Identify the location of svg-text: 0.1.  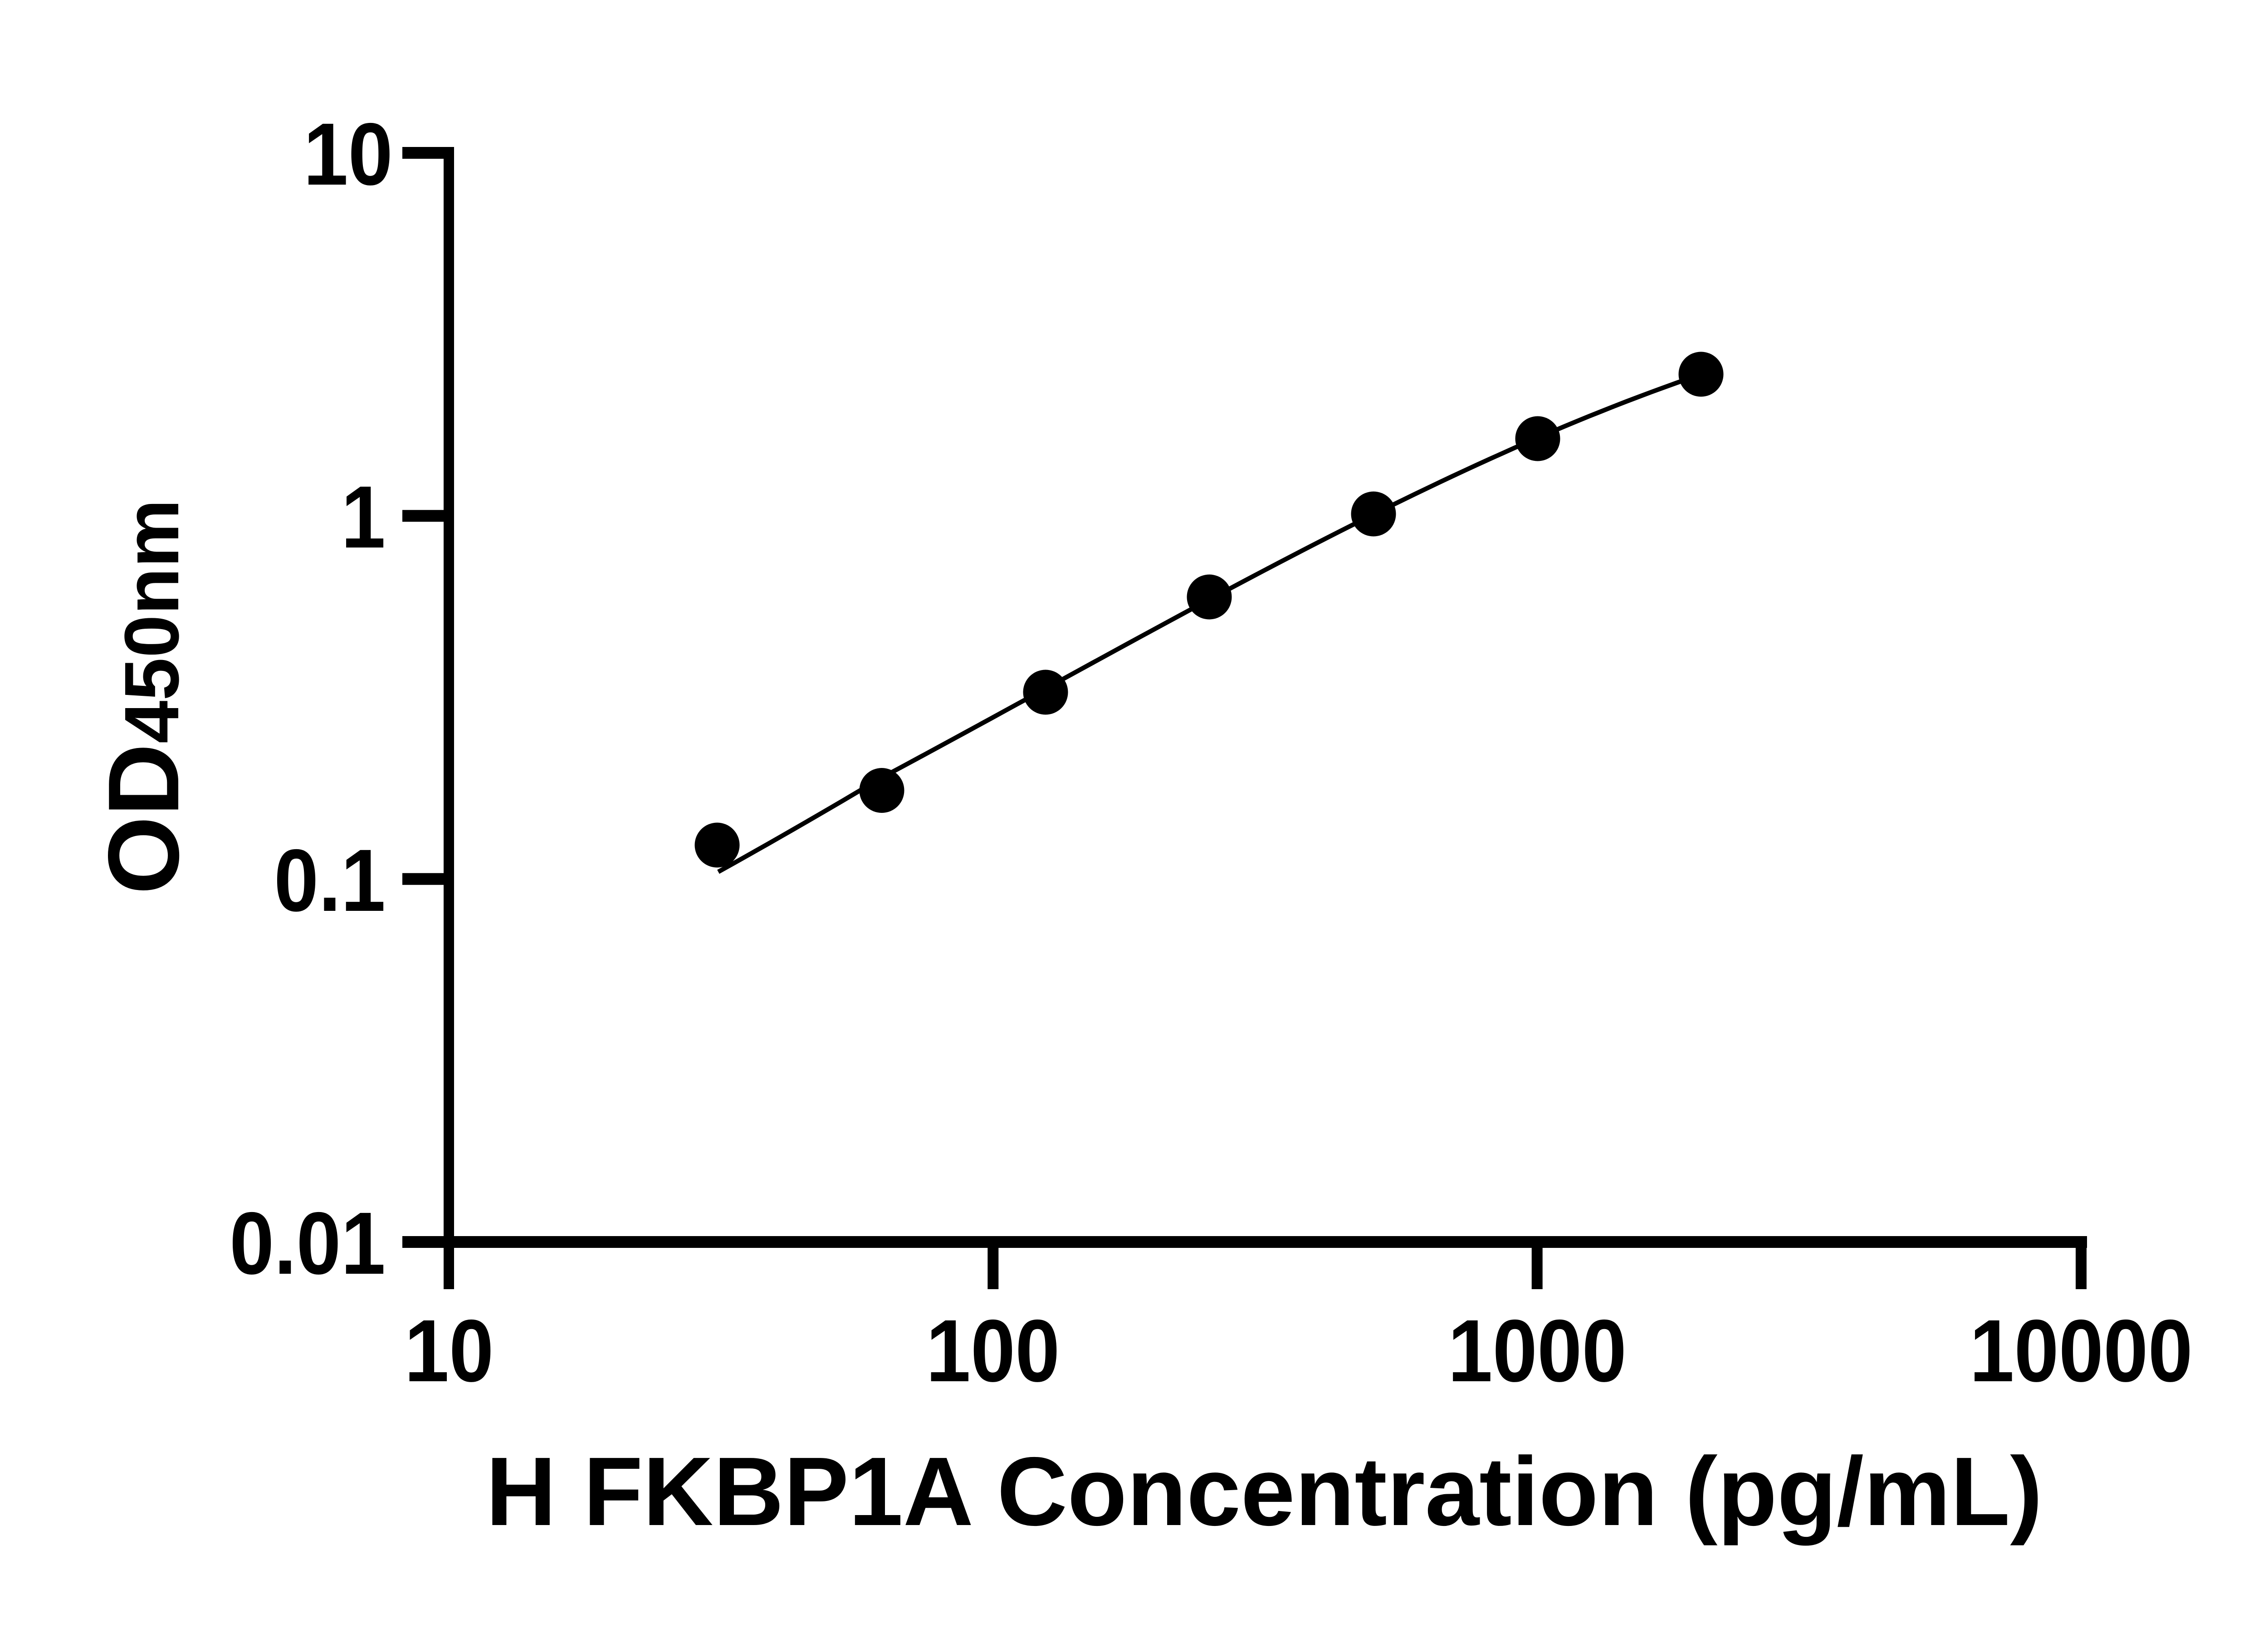
(330, 880).